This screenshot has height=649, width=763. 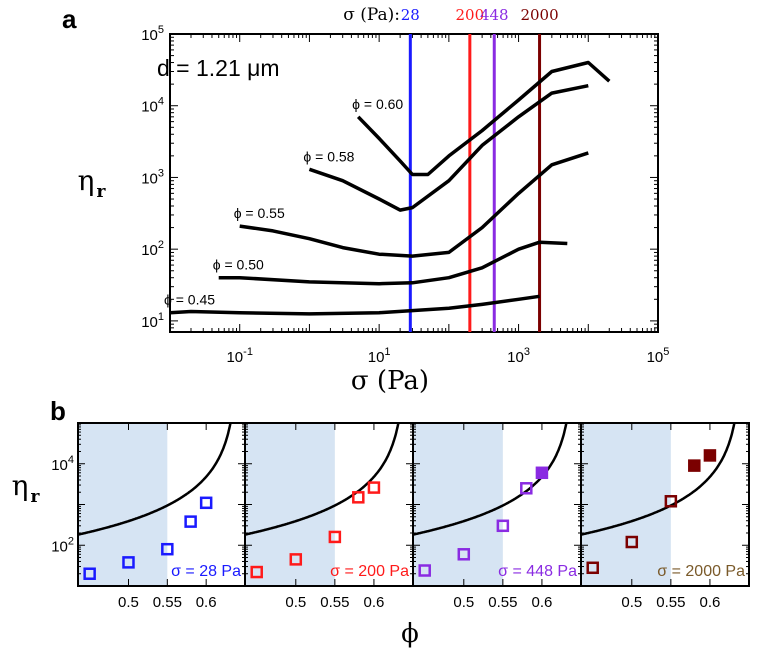 I want to click on panel-a-ylabel: η r, so click(x=92, y=183).